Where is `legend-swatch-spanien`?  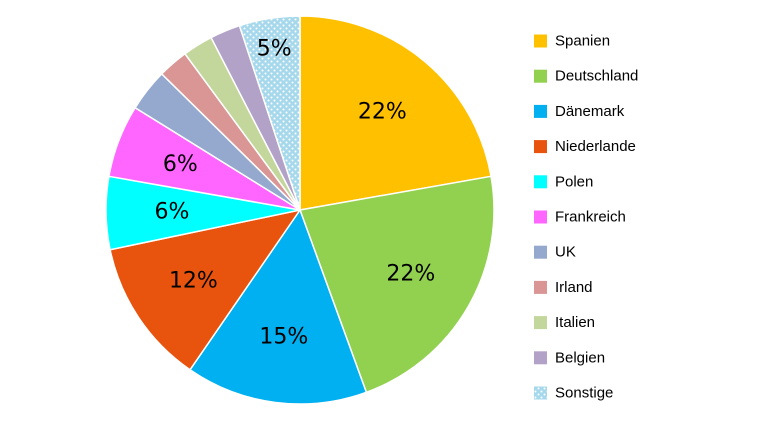 legend-swatch-spanien is located at coordinates (540, 41).